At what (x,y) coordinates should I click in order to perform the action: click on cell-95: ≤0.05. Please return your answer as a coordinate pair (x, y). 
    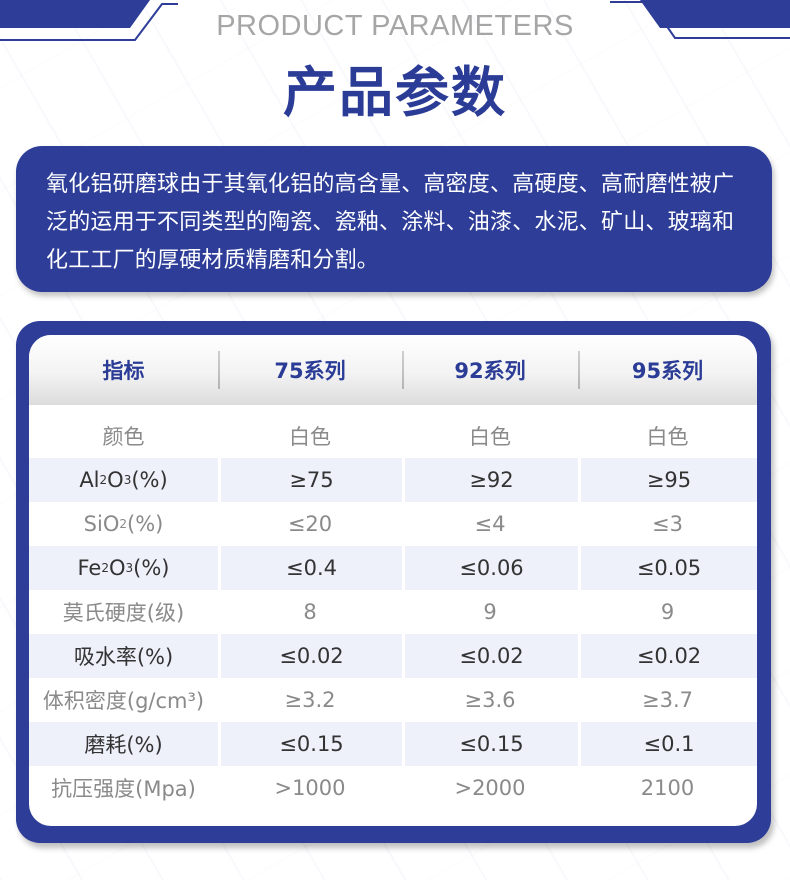
    Looking at the image, I should click on (667, 568).